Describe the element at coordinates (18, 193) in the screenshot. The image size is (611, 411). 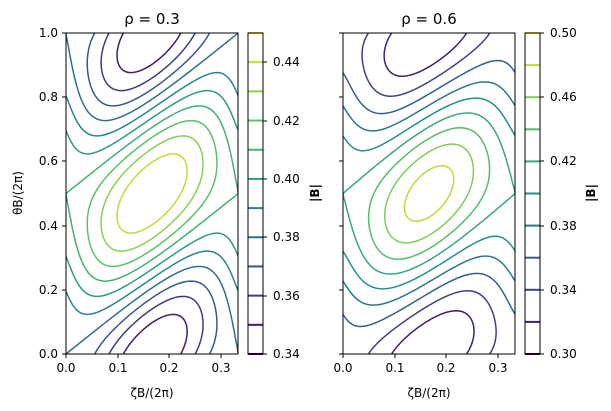
I see `panel-1-y-axis-label: θB/(2π)` at that location.